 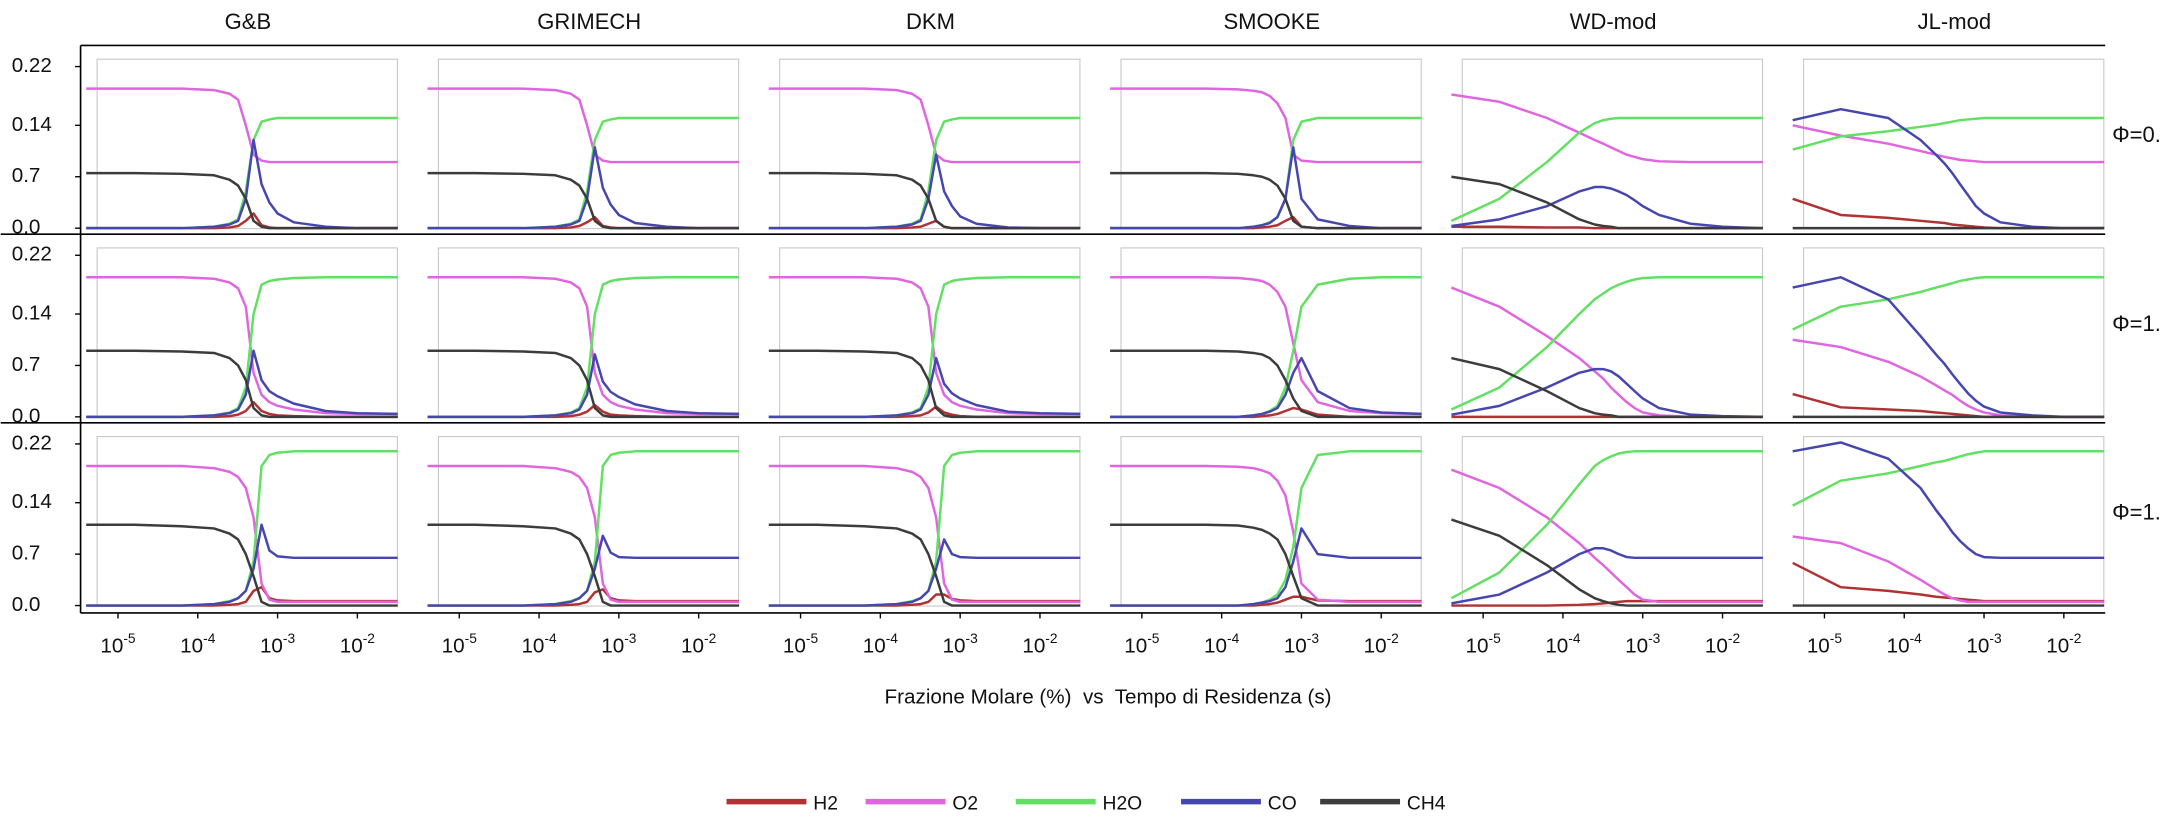 What do you see at coordinates (2136, 323) in the screenshot?
I see `row-label: Φ=1.0` at bounding box center [2136, 323].